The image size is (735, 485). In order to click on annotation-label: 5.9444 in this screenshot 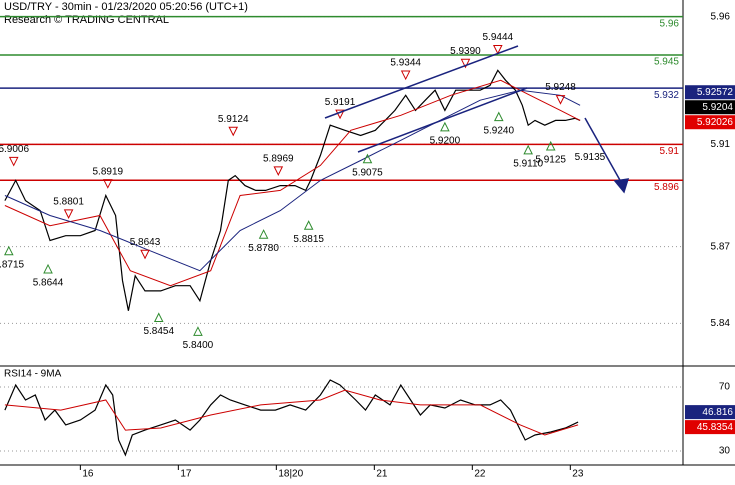, I will do `click(497, 37)`.